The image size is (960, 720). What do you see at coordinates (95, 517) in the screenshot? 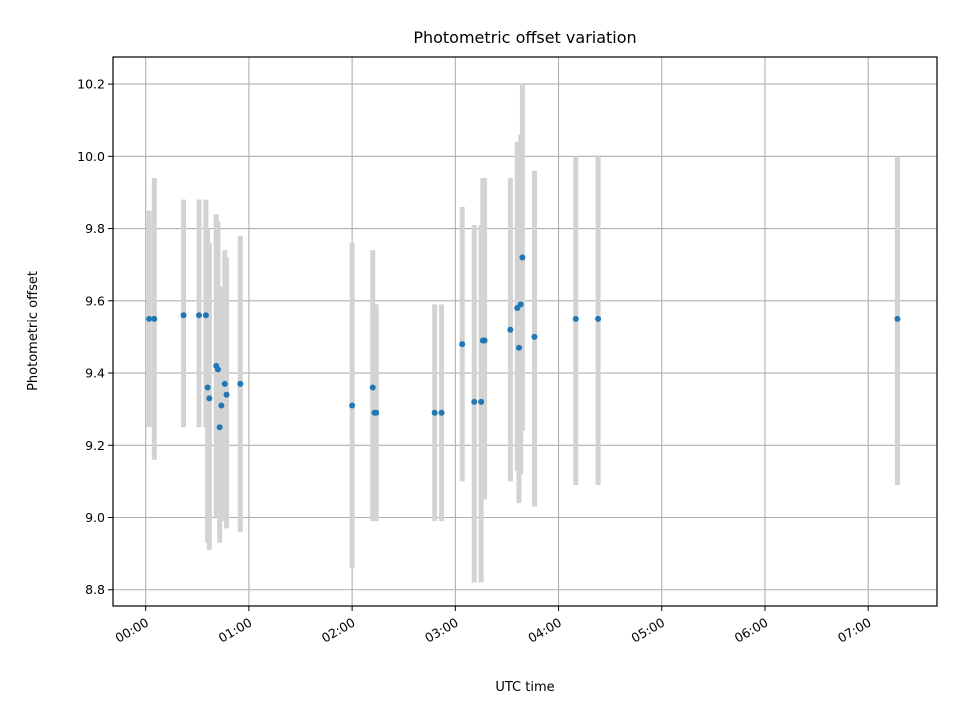
I see `y-tick-label: 9.0` at bounding box center [95, 517].